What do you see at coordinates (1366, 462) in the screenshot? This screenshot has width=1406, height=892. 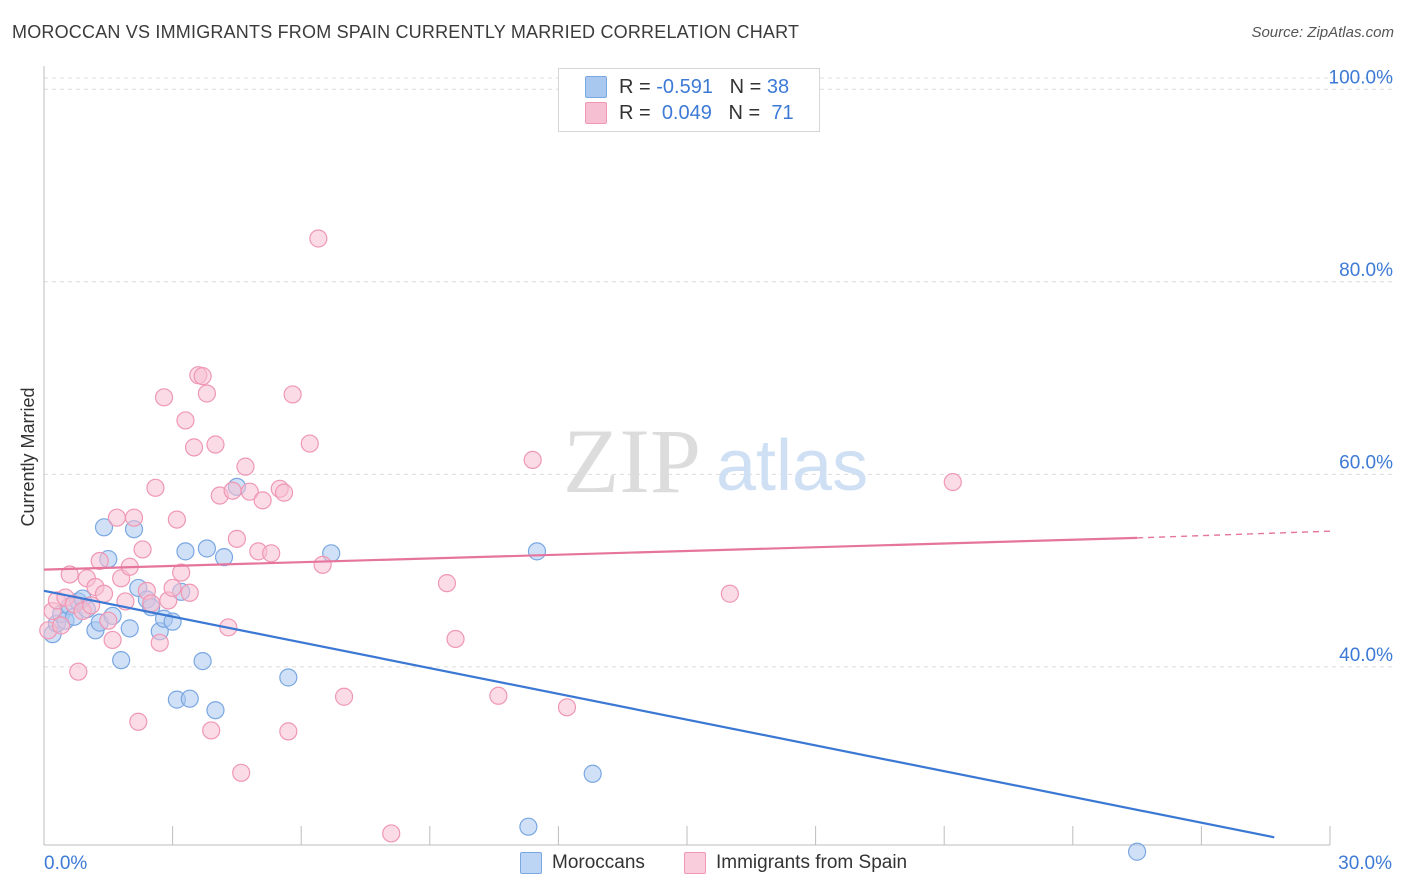 I see `y-tick-label: 60.0%` at bounding box center [1366, 462].